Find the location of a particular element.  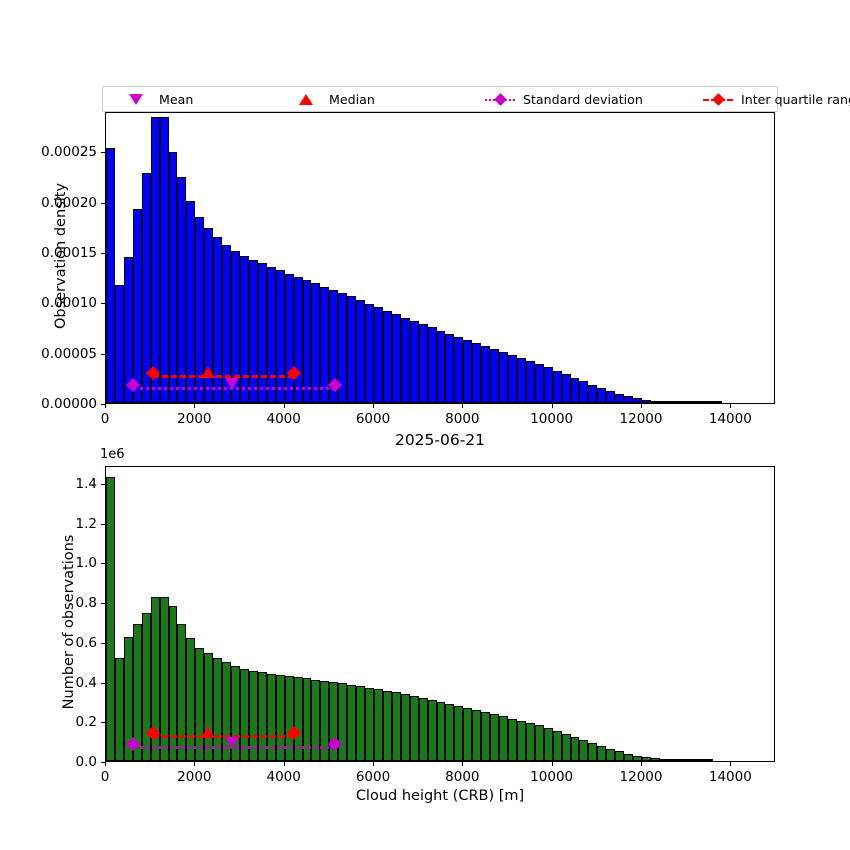

legend-entry-median: Median is located at coordinates (333, 99).